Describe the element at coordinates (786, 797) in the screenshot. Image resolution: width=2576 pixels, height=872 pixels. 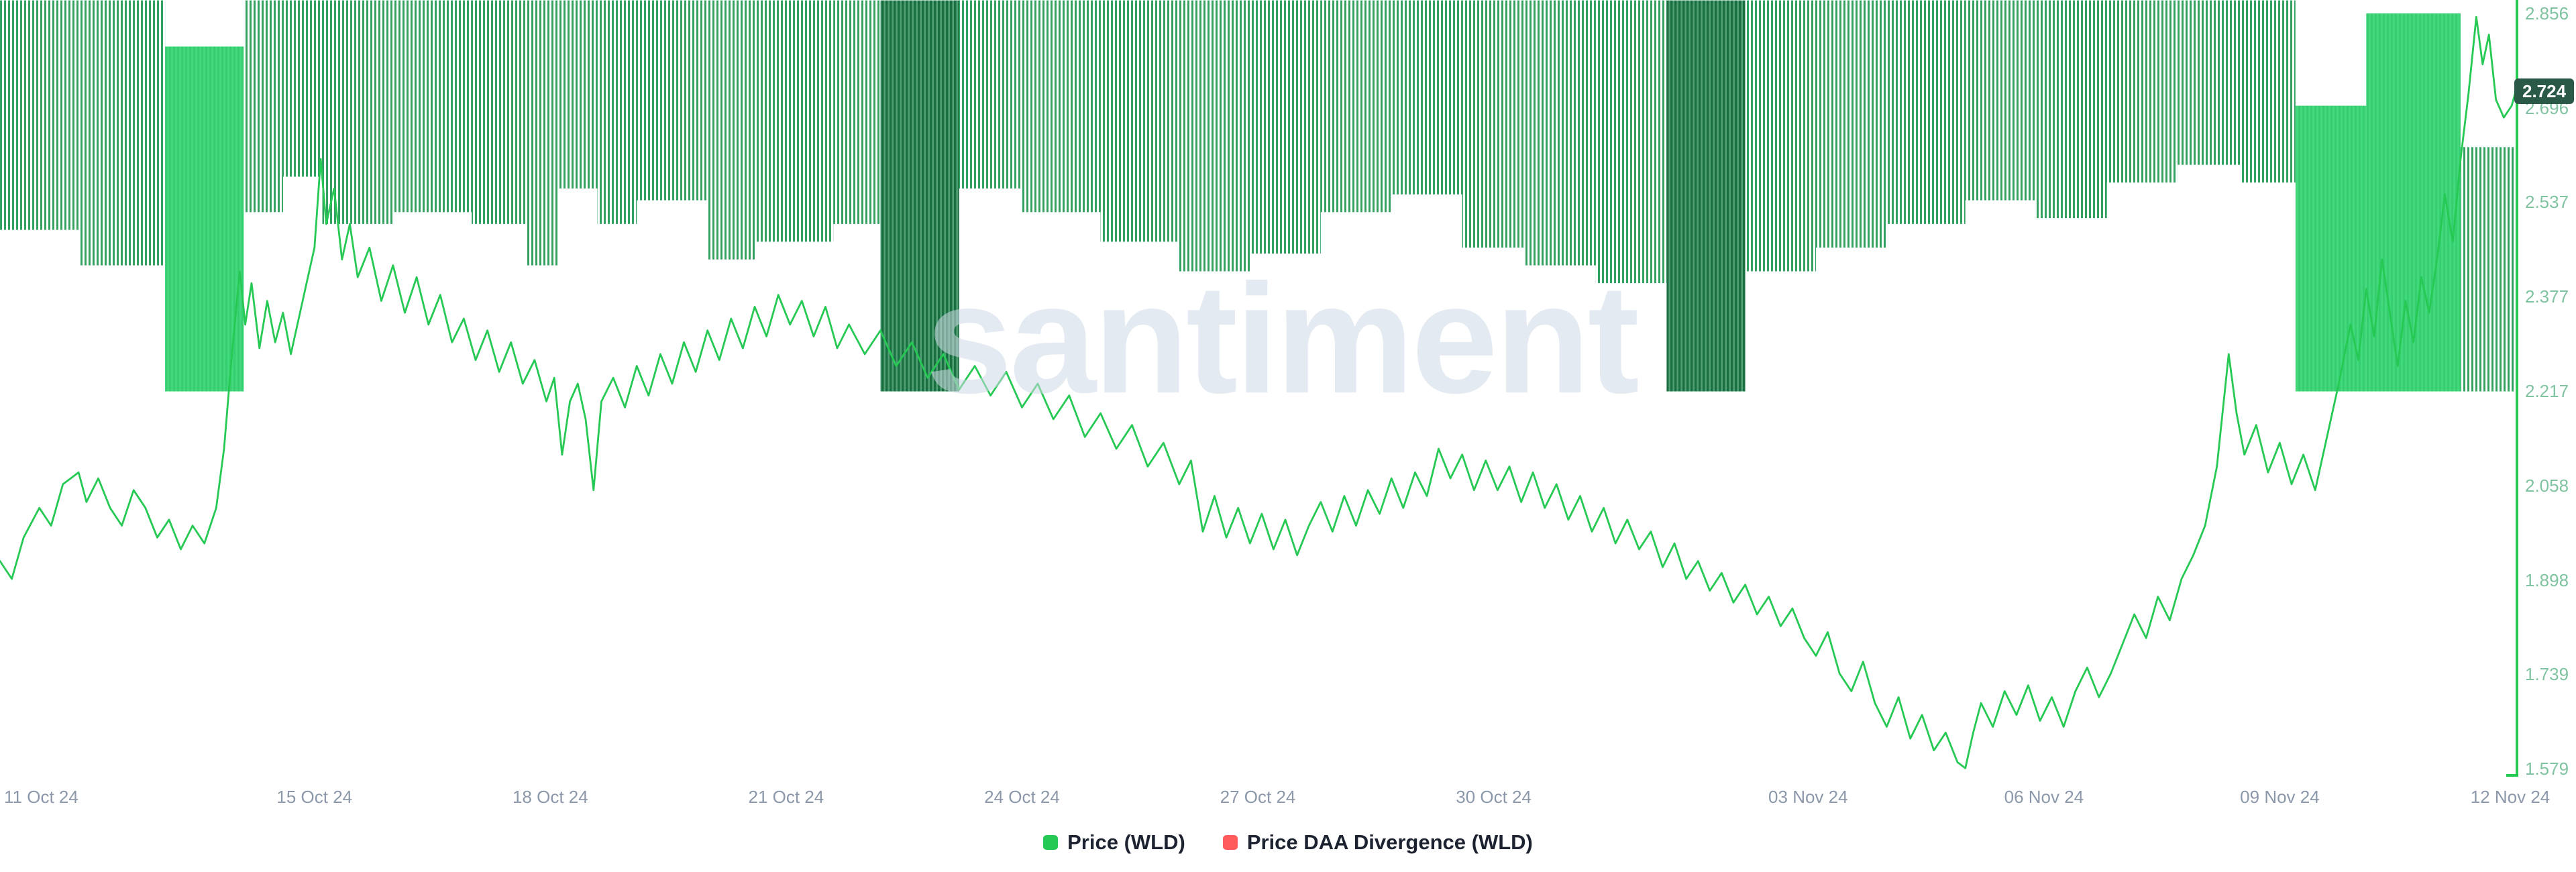
I see `x-axis-label: 21 Oct 24` at that location.